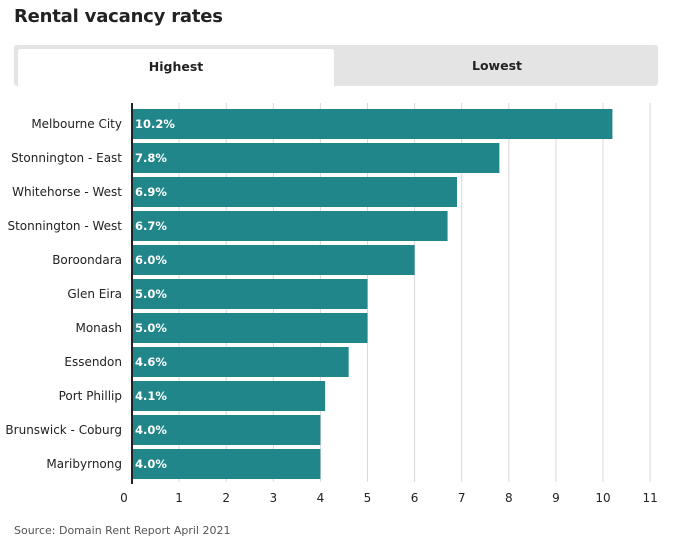  I want to click on category-label: Glen Eira, so click(94, 294).